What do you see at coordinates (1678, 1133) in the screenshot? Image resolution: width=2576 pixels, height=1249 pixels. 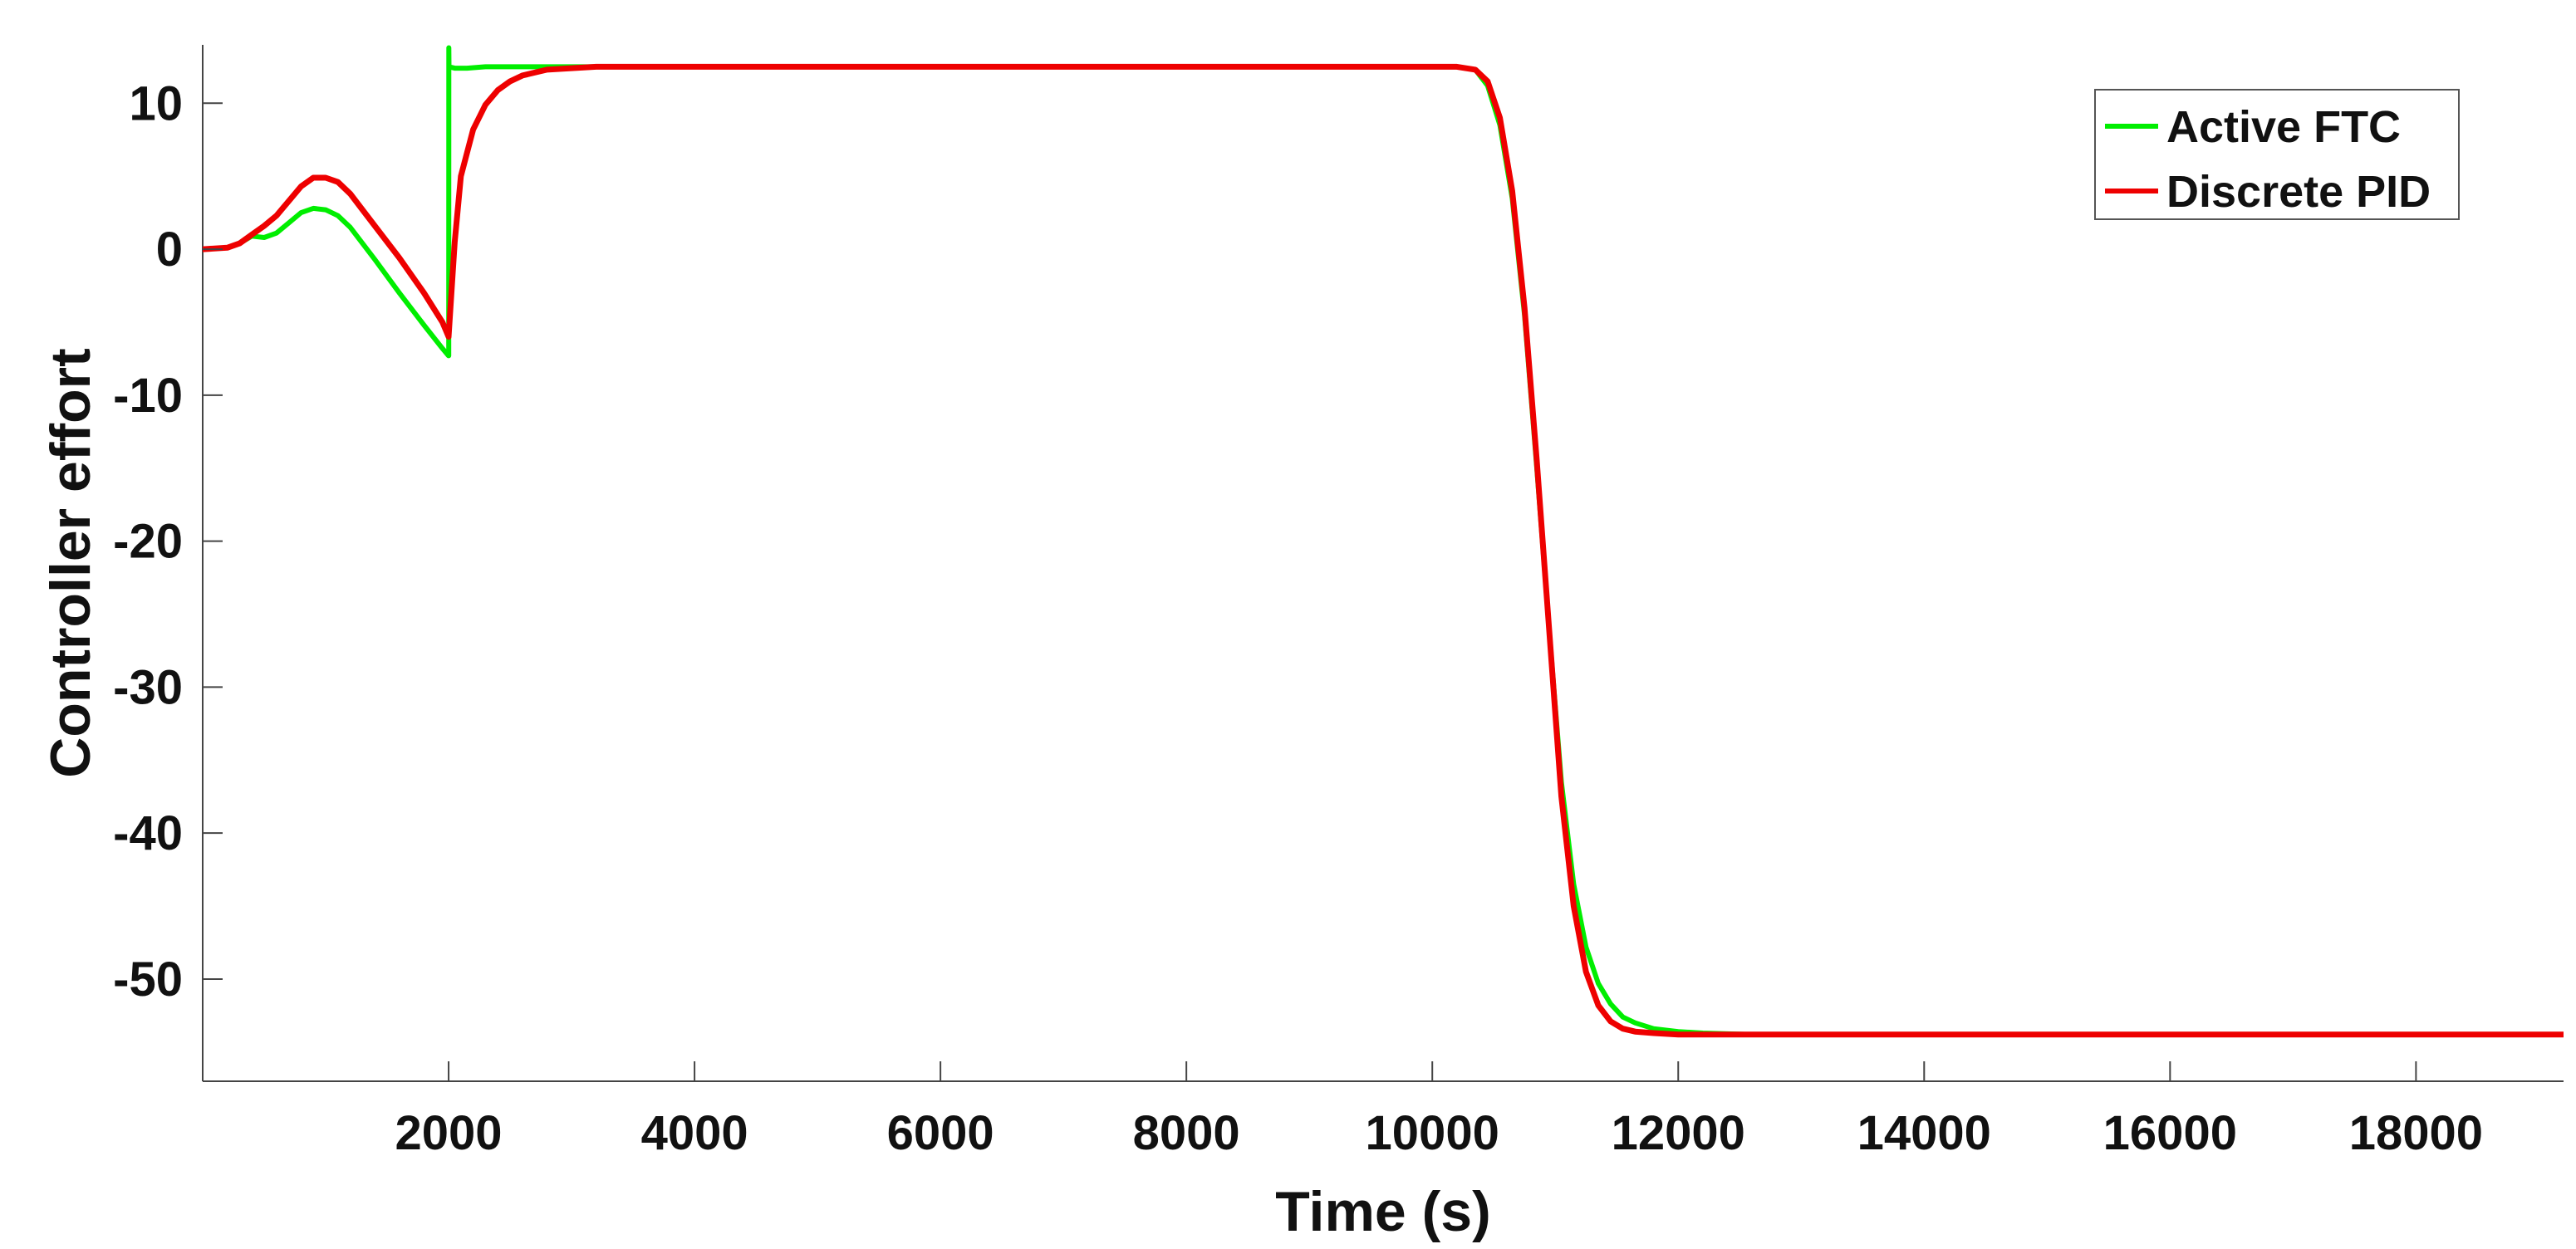 I see `x-tick-label: 12000` at bounding box center [1678, 1133].